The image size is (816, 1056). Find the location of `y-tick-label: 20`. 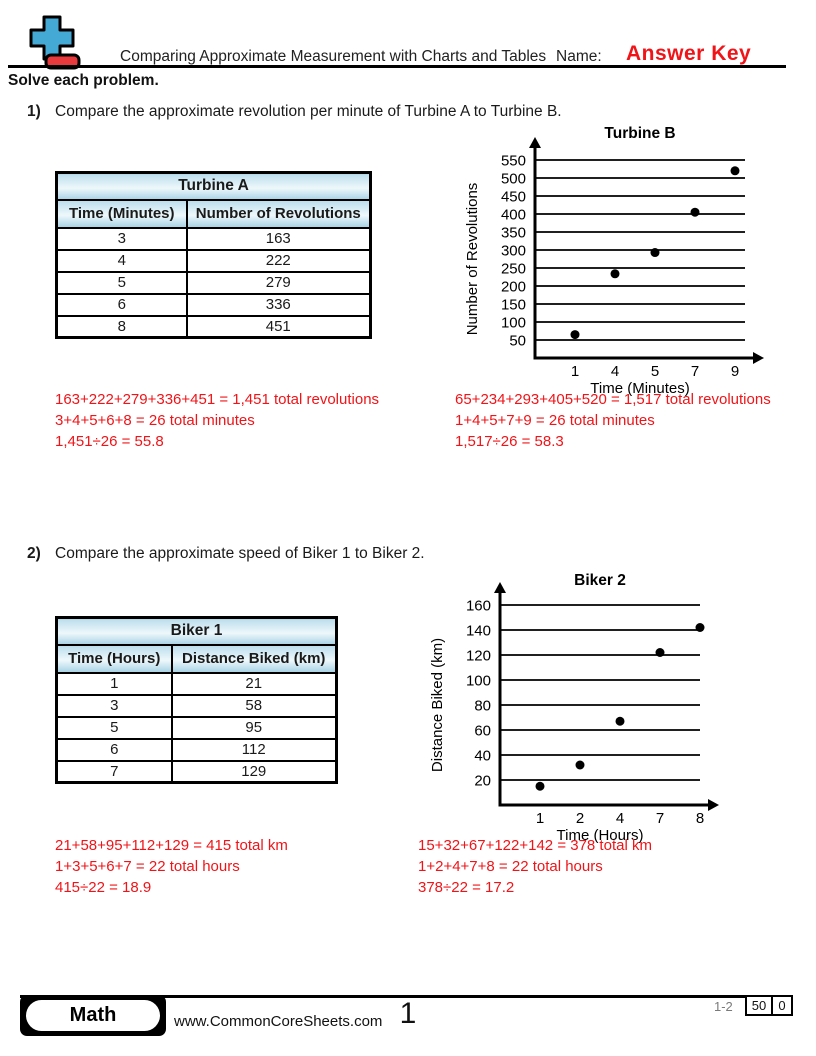

y-tick-label: 20 is located at coordinates (482, 781).